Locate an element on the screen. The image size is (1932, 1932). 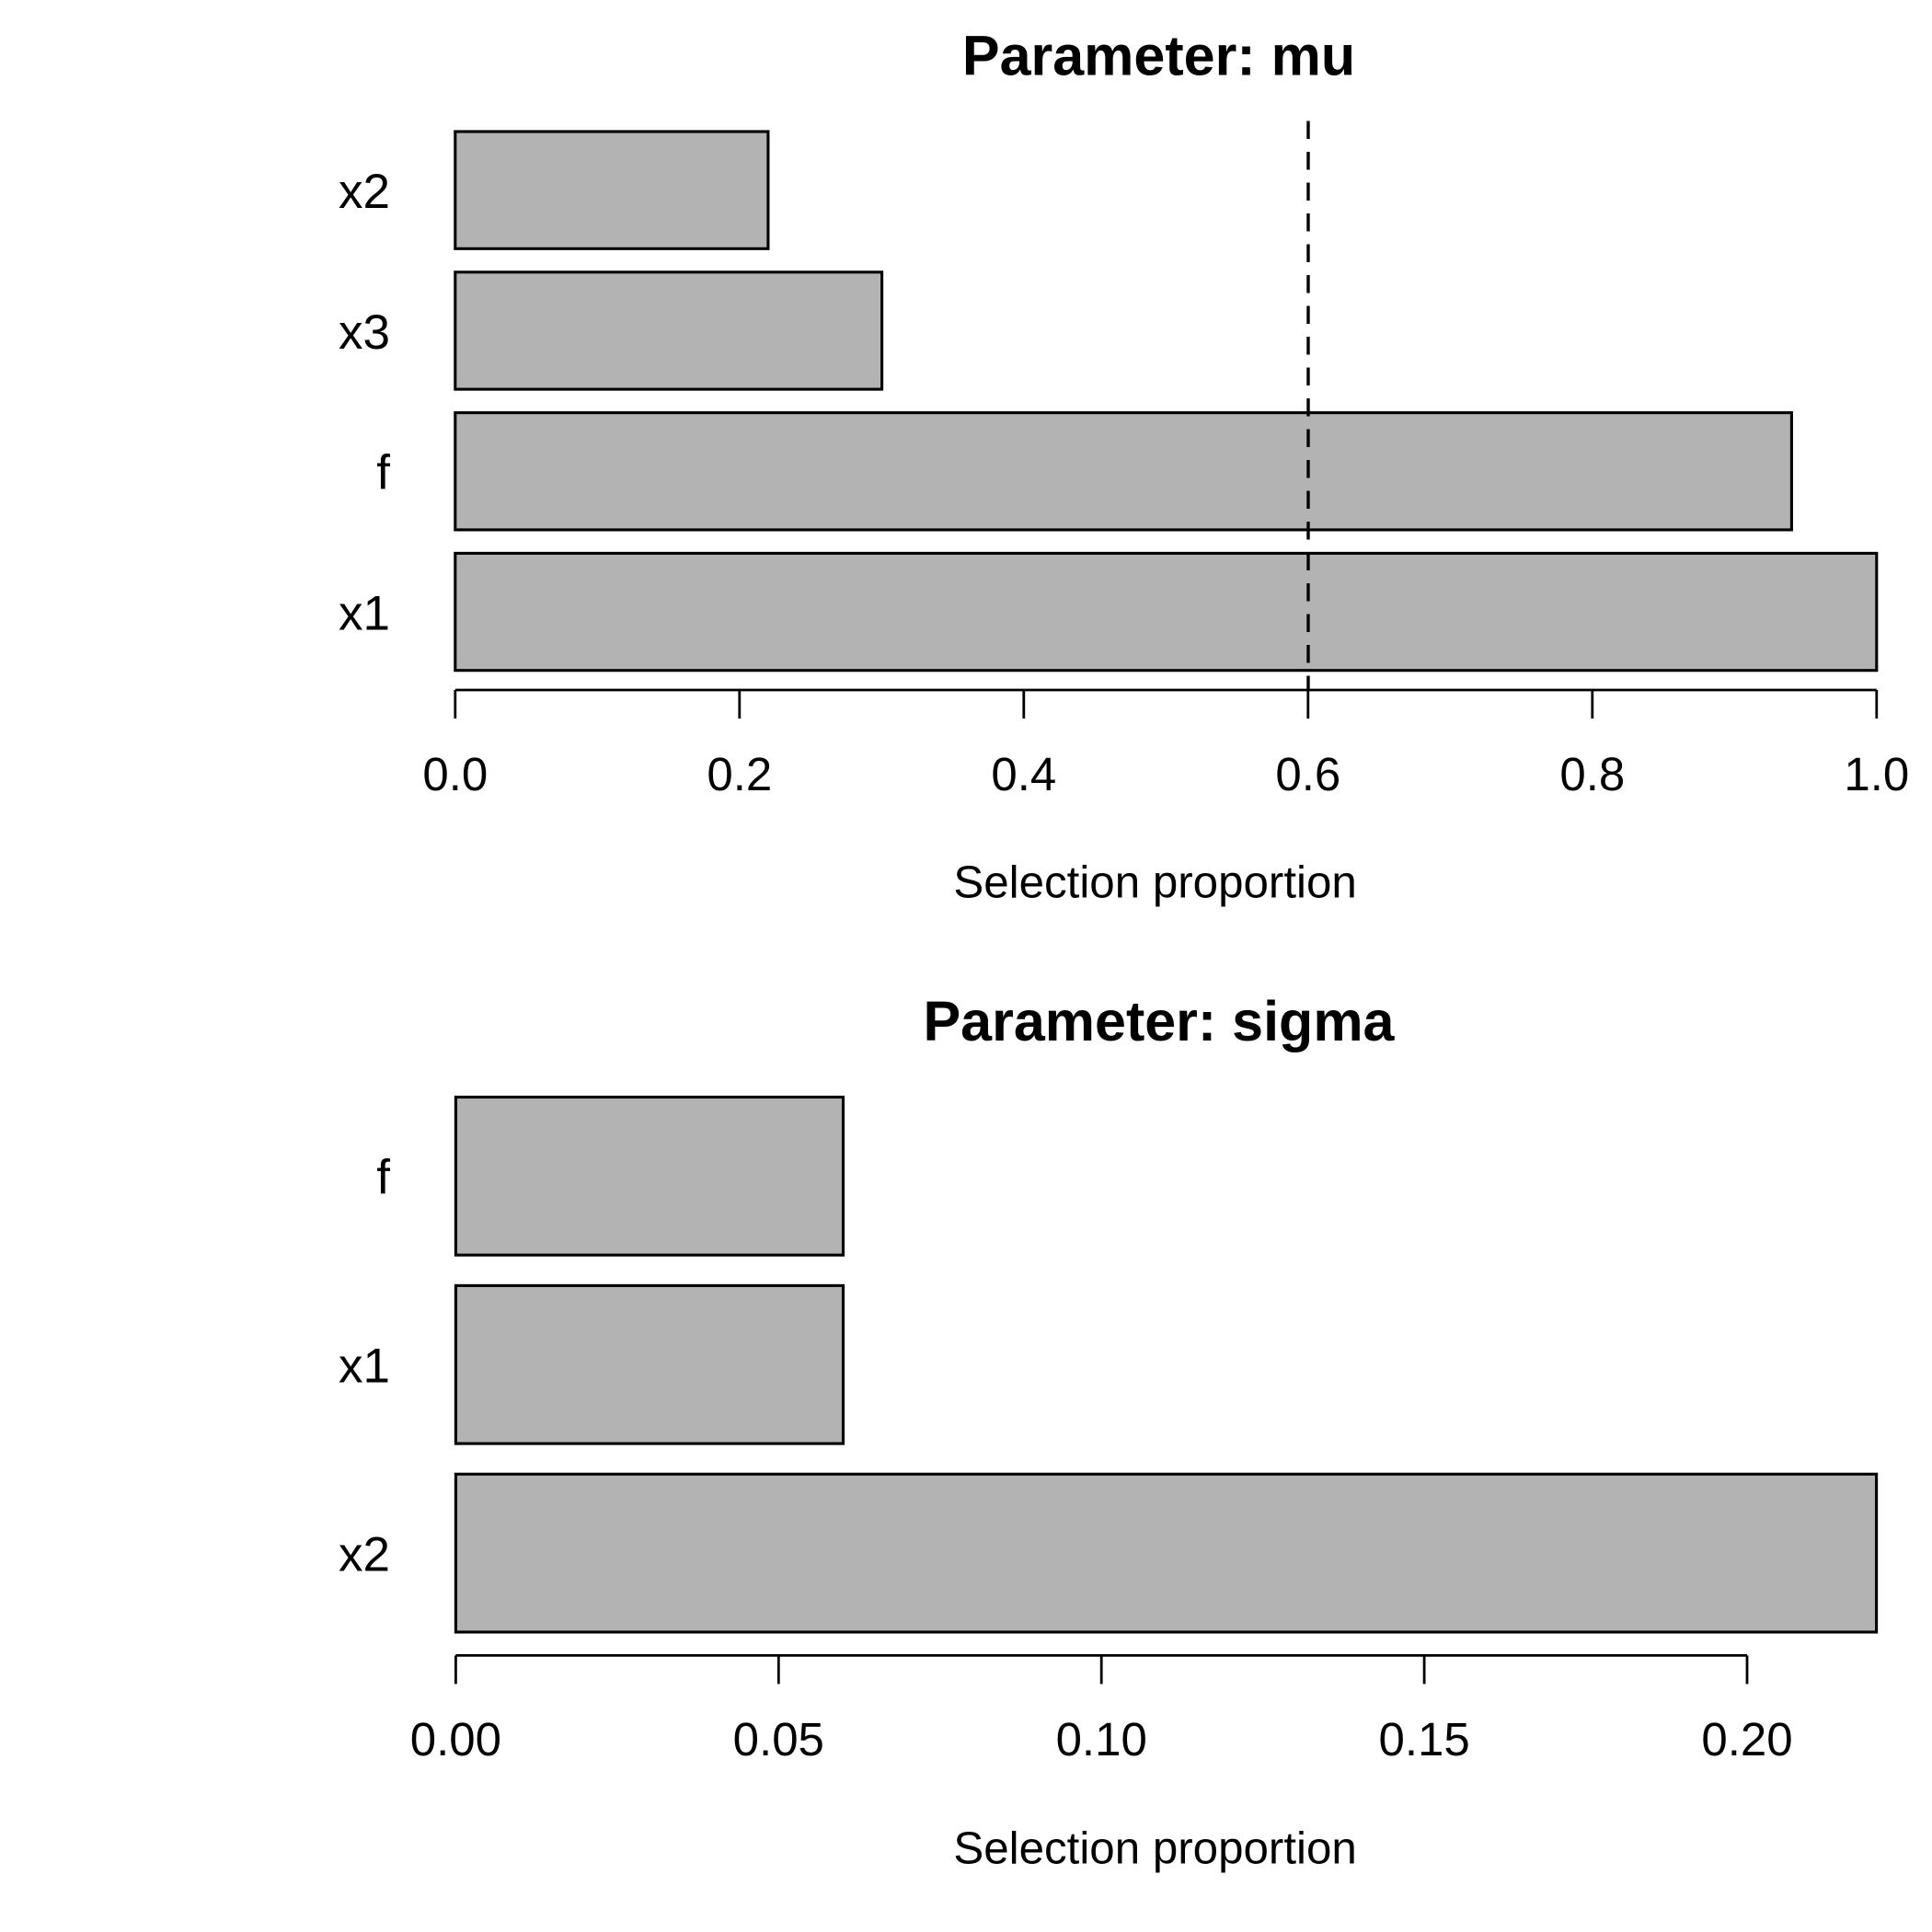
svg-text: 0.8 is located at coordinates (1592, 774).